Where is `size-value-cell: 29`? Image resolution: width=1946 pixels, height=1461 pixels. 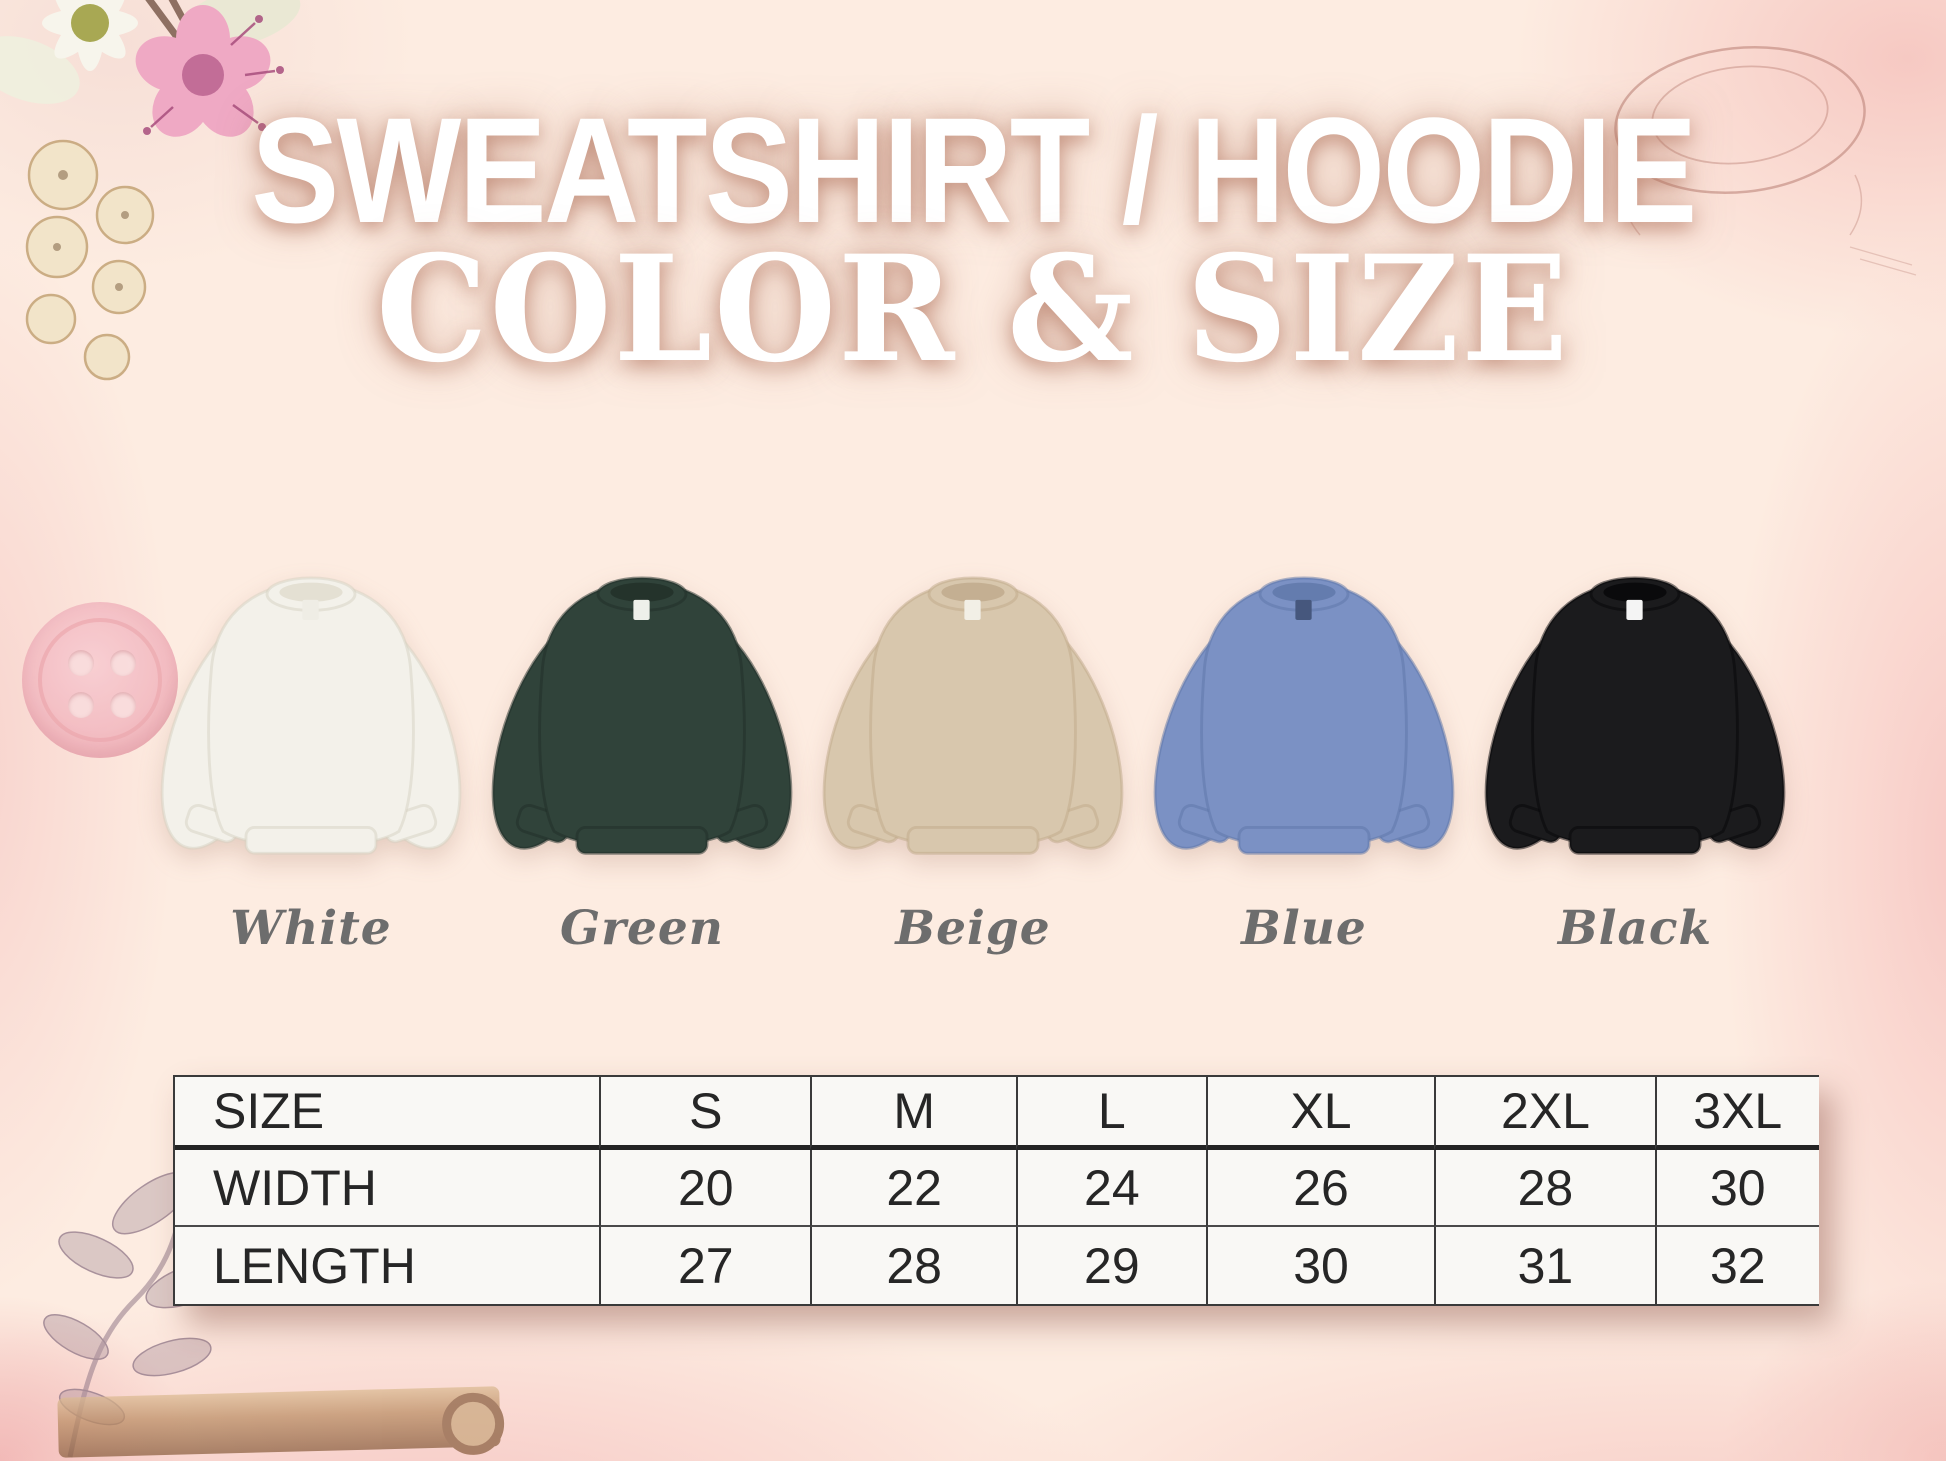
size-value-cell: 29 is located at coordinates (1110, 1265).